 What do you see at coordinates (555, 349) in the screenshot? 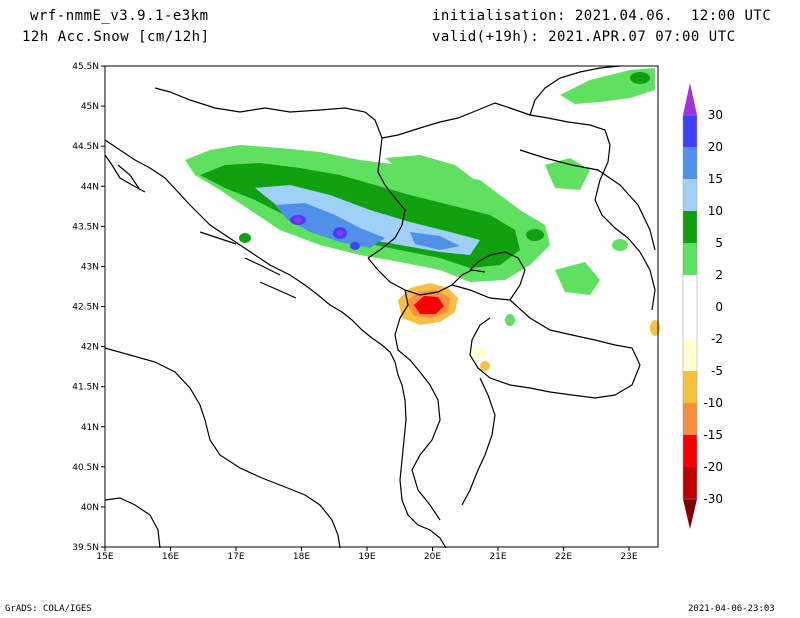
I see `north-macedonia-border` at bounding box center [555, 349].